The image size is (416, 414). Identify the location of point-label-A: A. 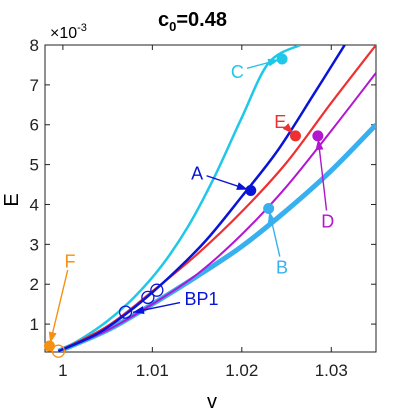
(197, 174).